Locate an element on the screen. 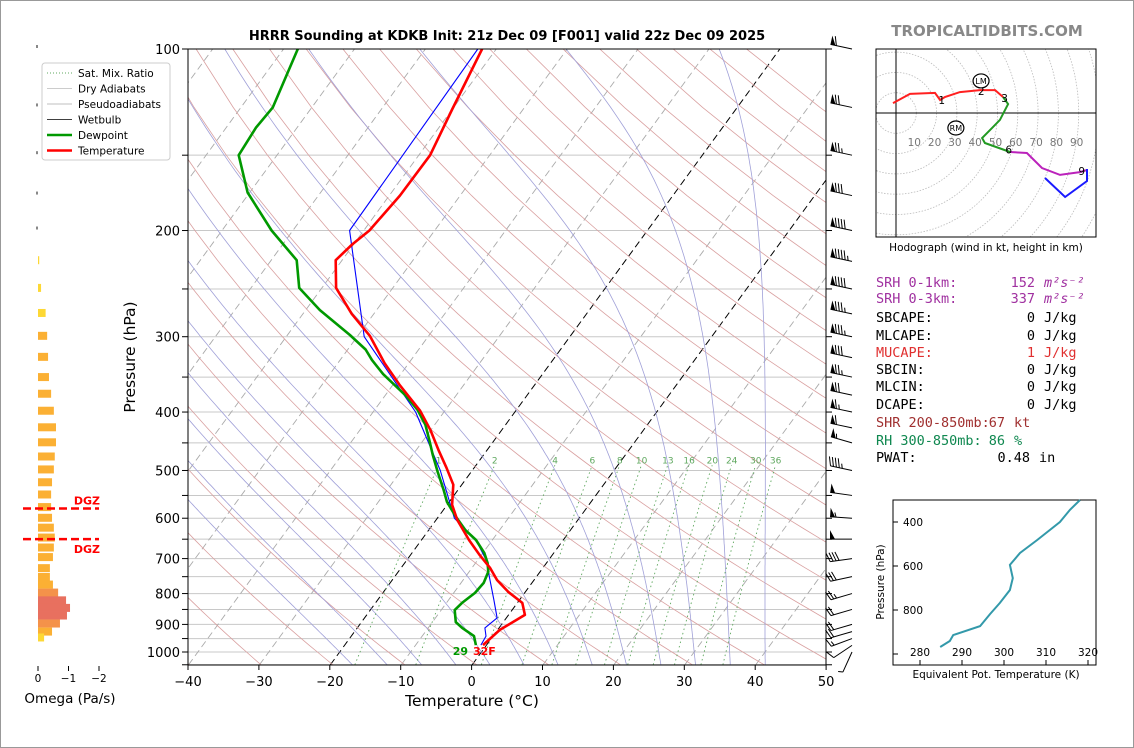 This screenshot has height=748, width=1134. legend-label: Wetbulb is located at coordinates (100, 121).